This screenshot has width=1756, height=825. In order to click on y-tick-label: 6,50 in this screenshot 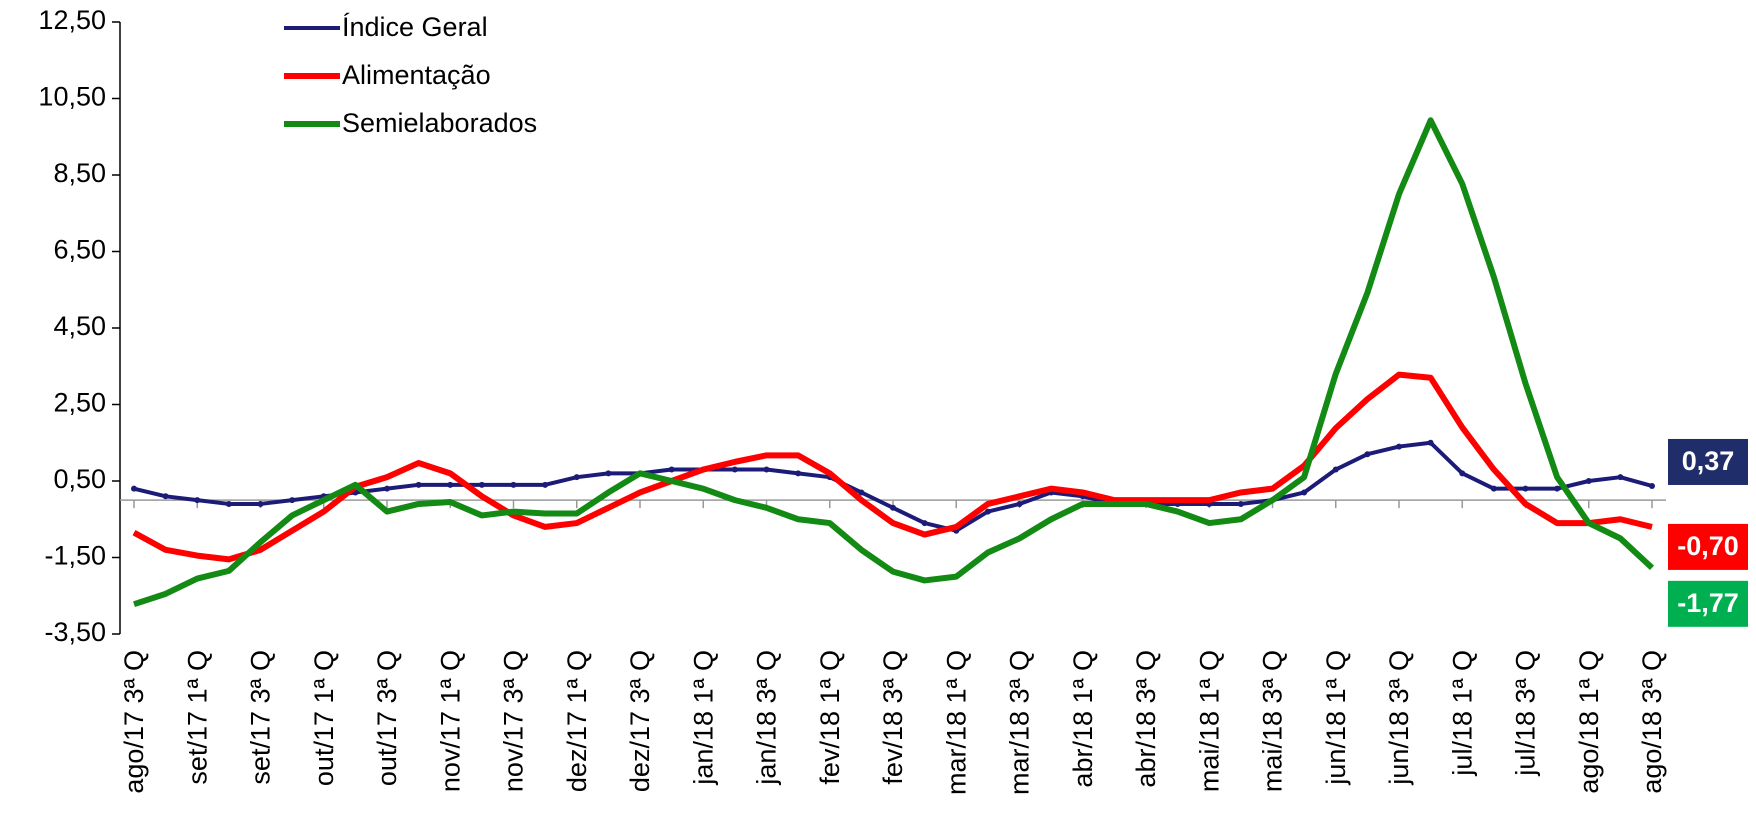, I will do `click(79, 250)`.